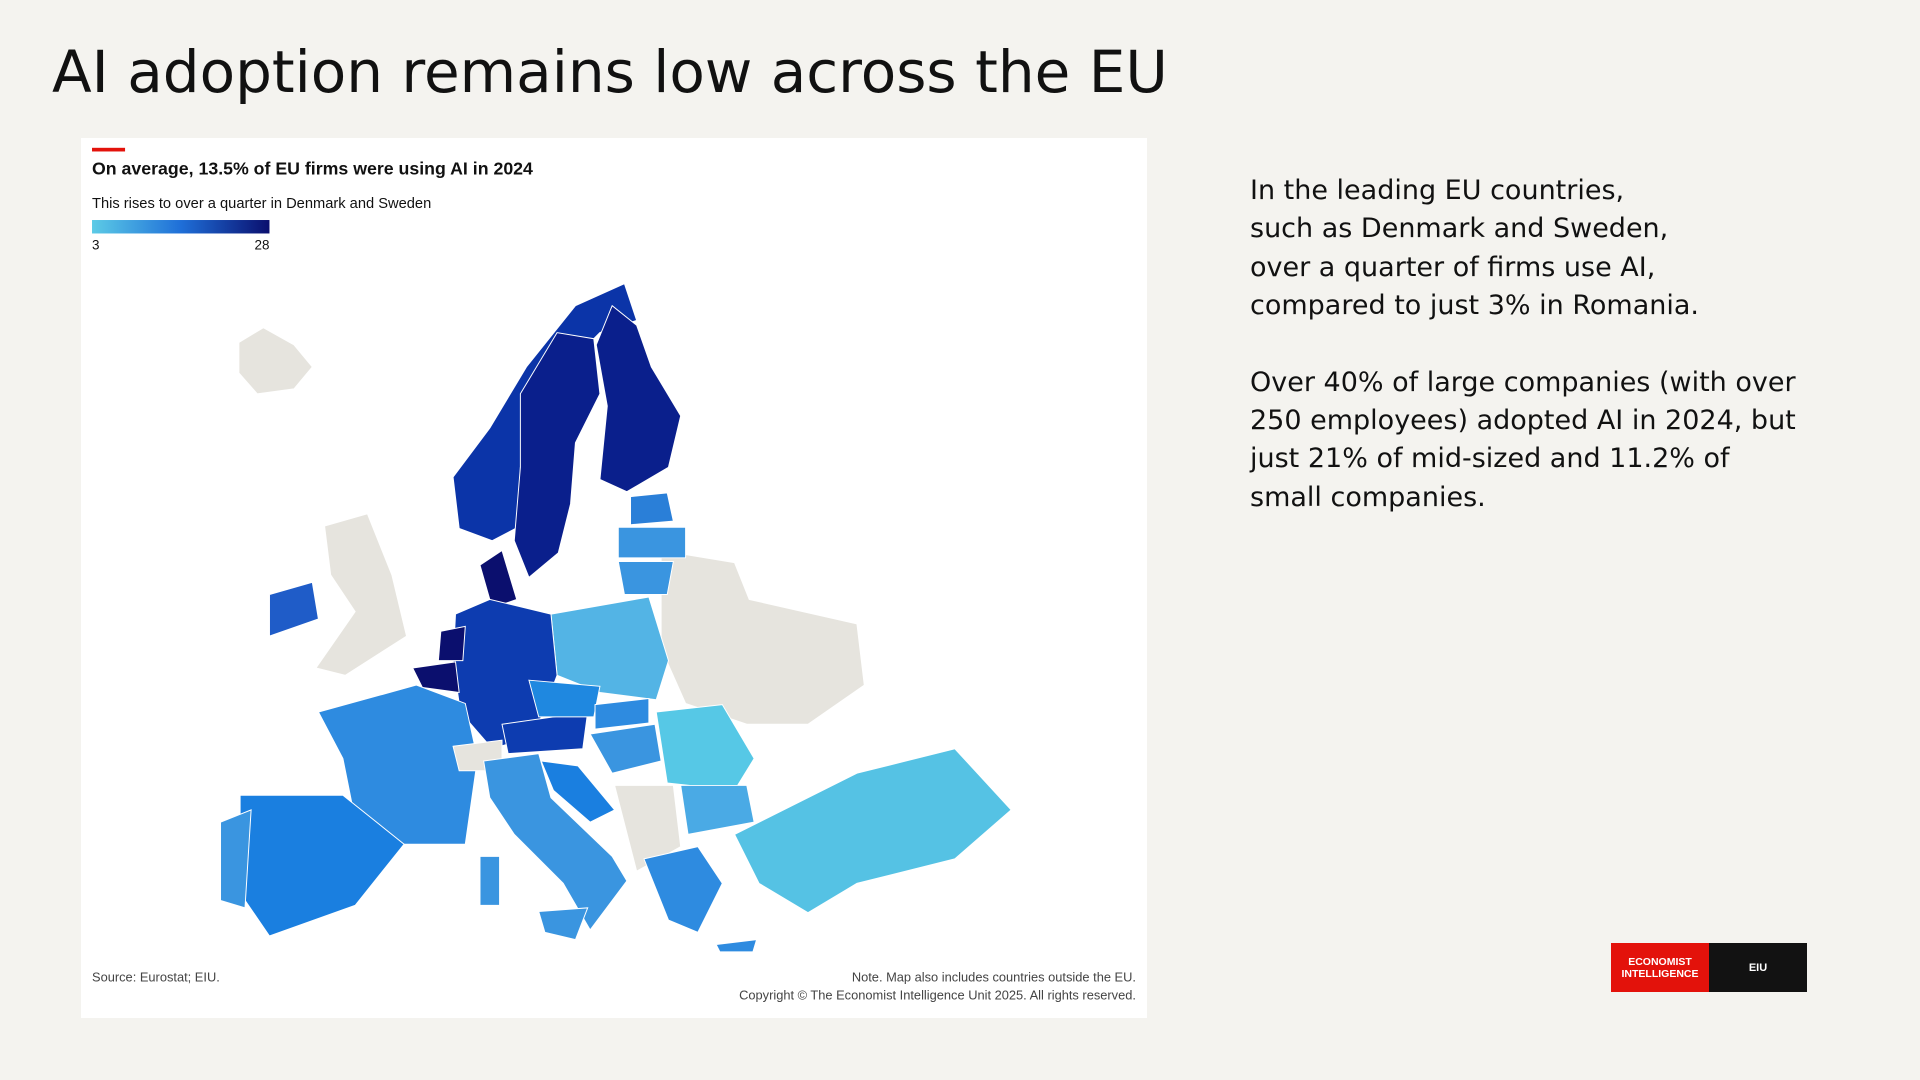  What do you see at coordinates (1758, 967) in the screenshot?
I see `logo-right: EIU` at bounding box center [1758, 967].